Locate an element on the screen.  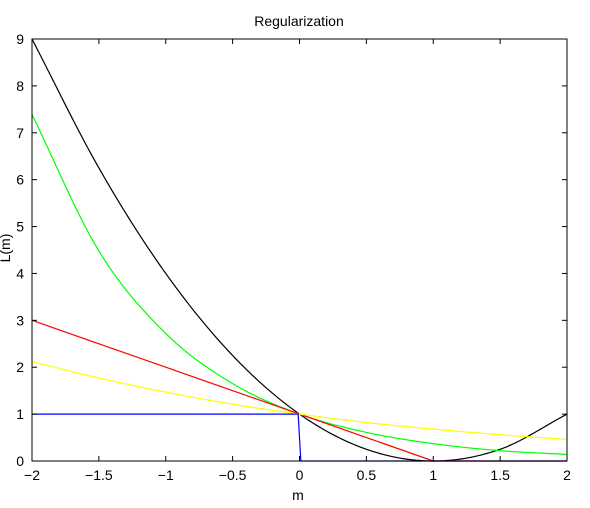
x-tick-label-8: 2 is located at coordinates (567, 475).